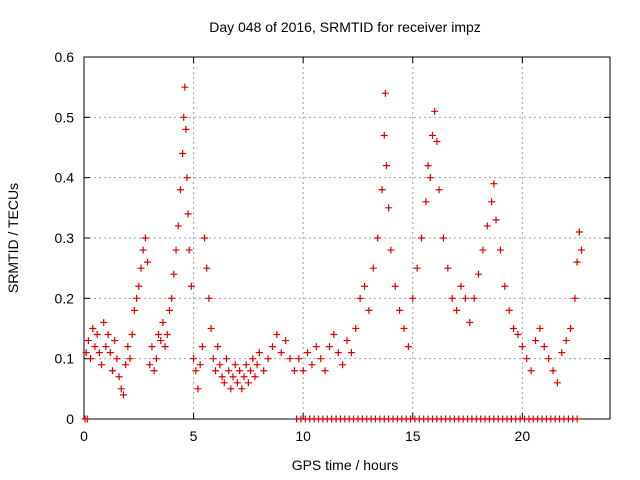 The image size is (640, 480). What do you see at coordinates (194, 436) in the screenshot?
I see `x-tick-label: 5` at bounding box center [194, 436].